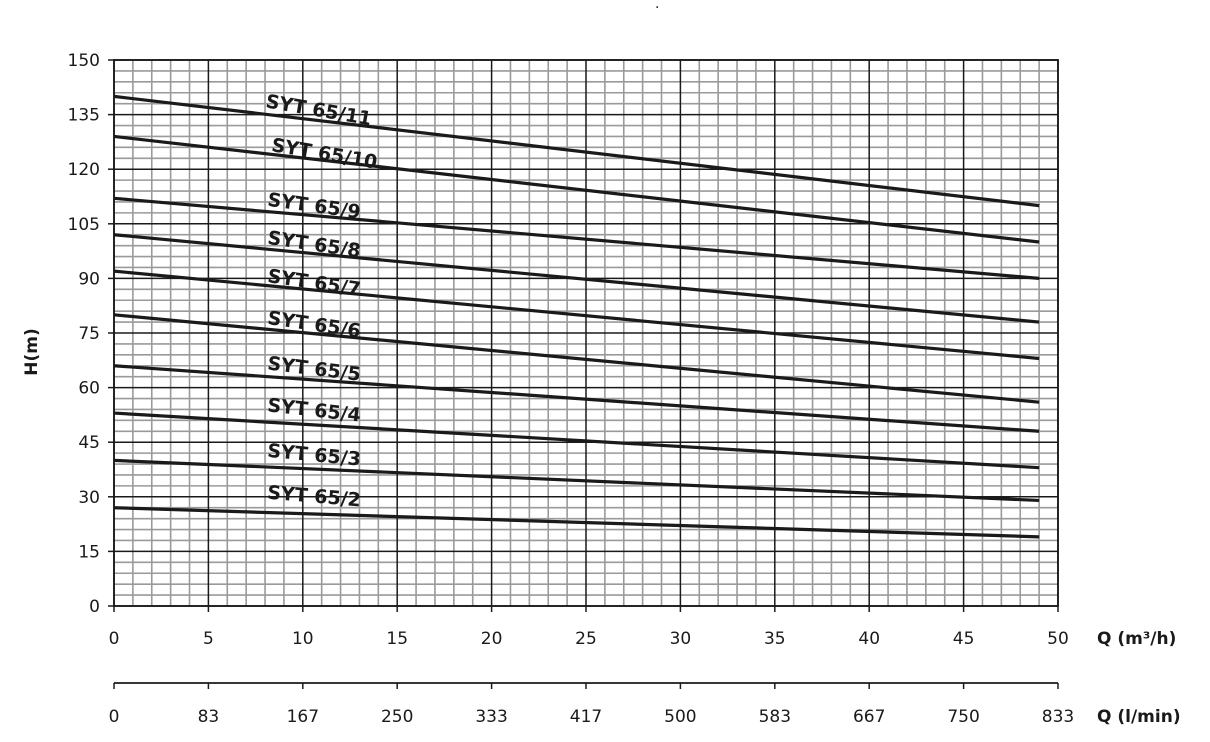 The height and width of the screenshot is (742, 1210). Describe the element at coordinates (114, 639) in the screenshot. I see `x-tick-label: 0` at that location.